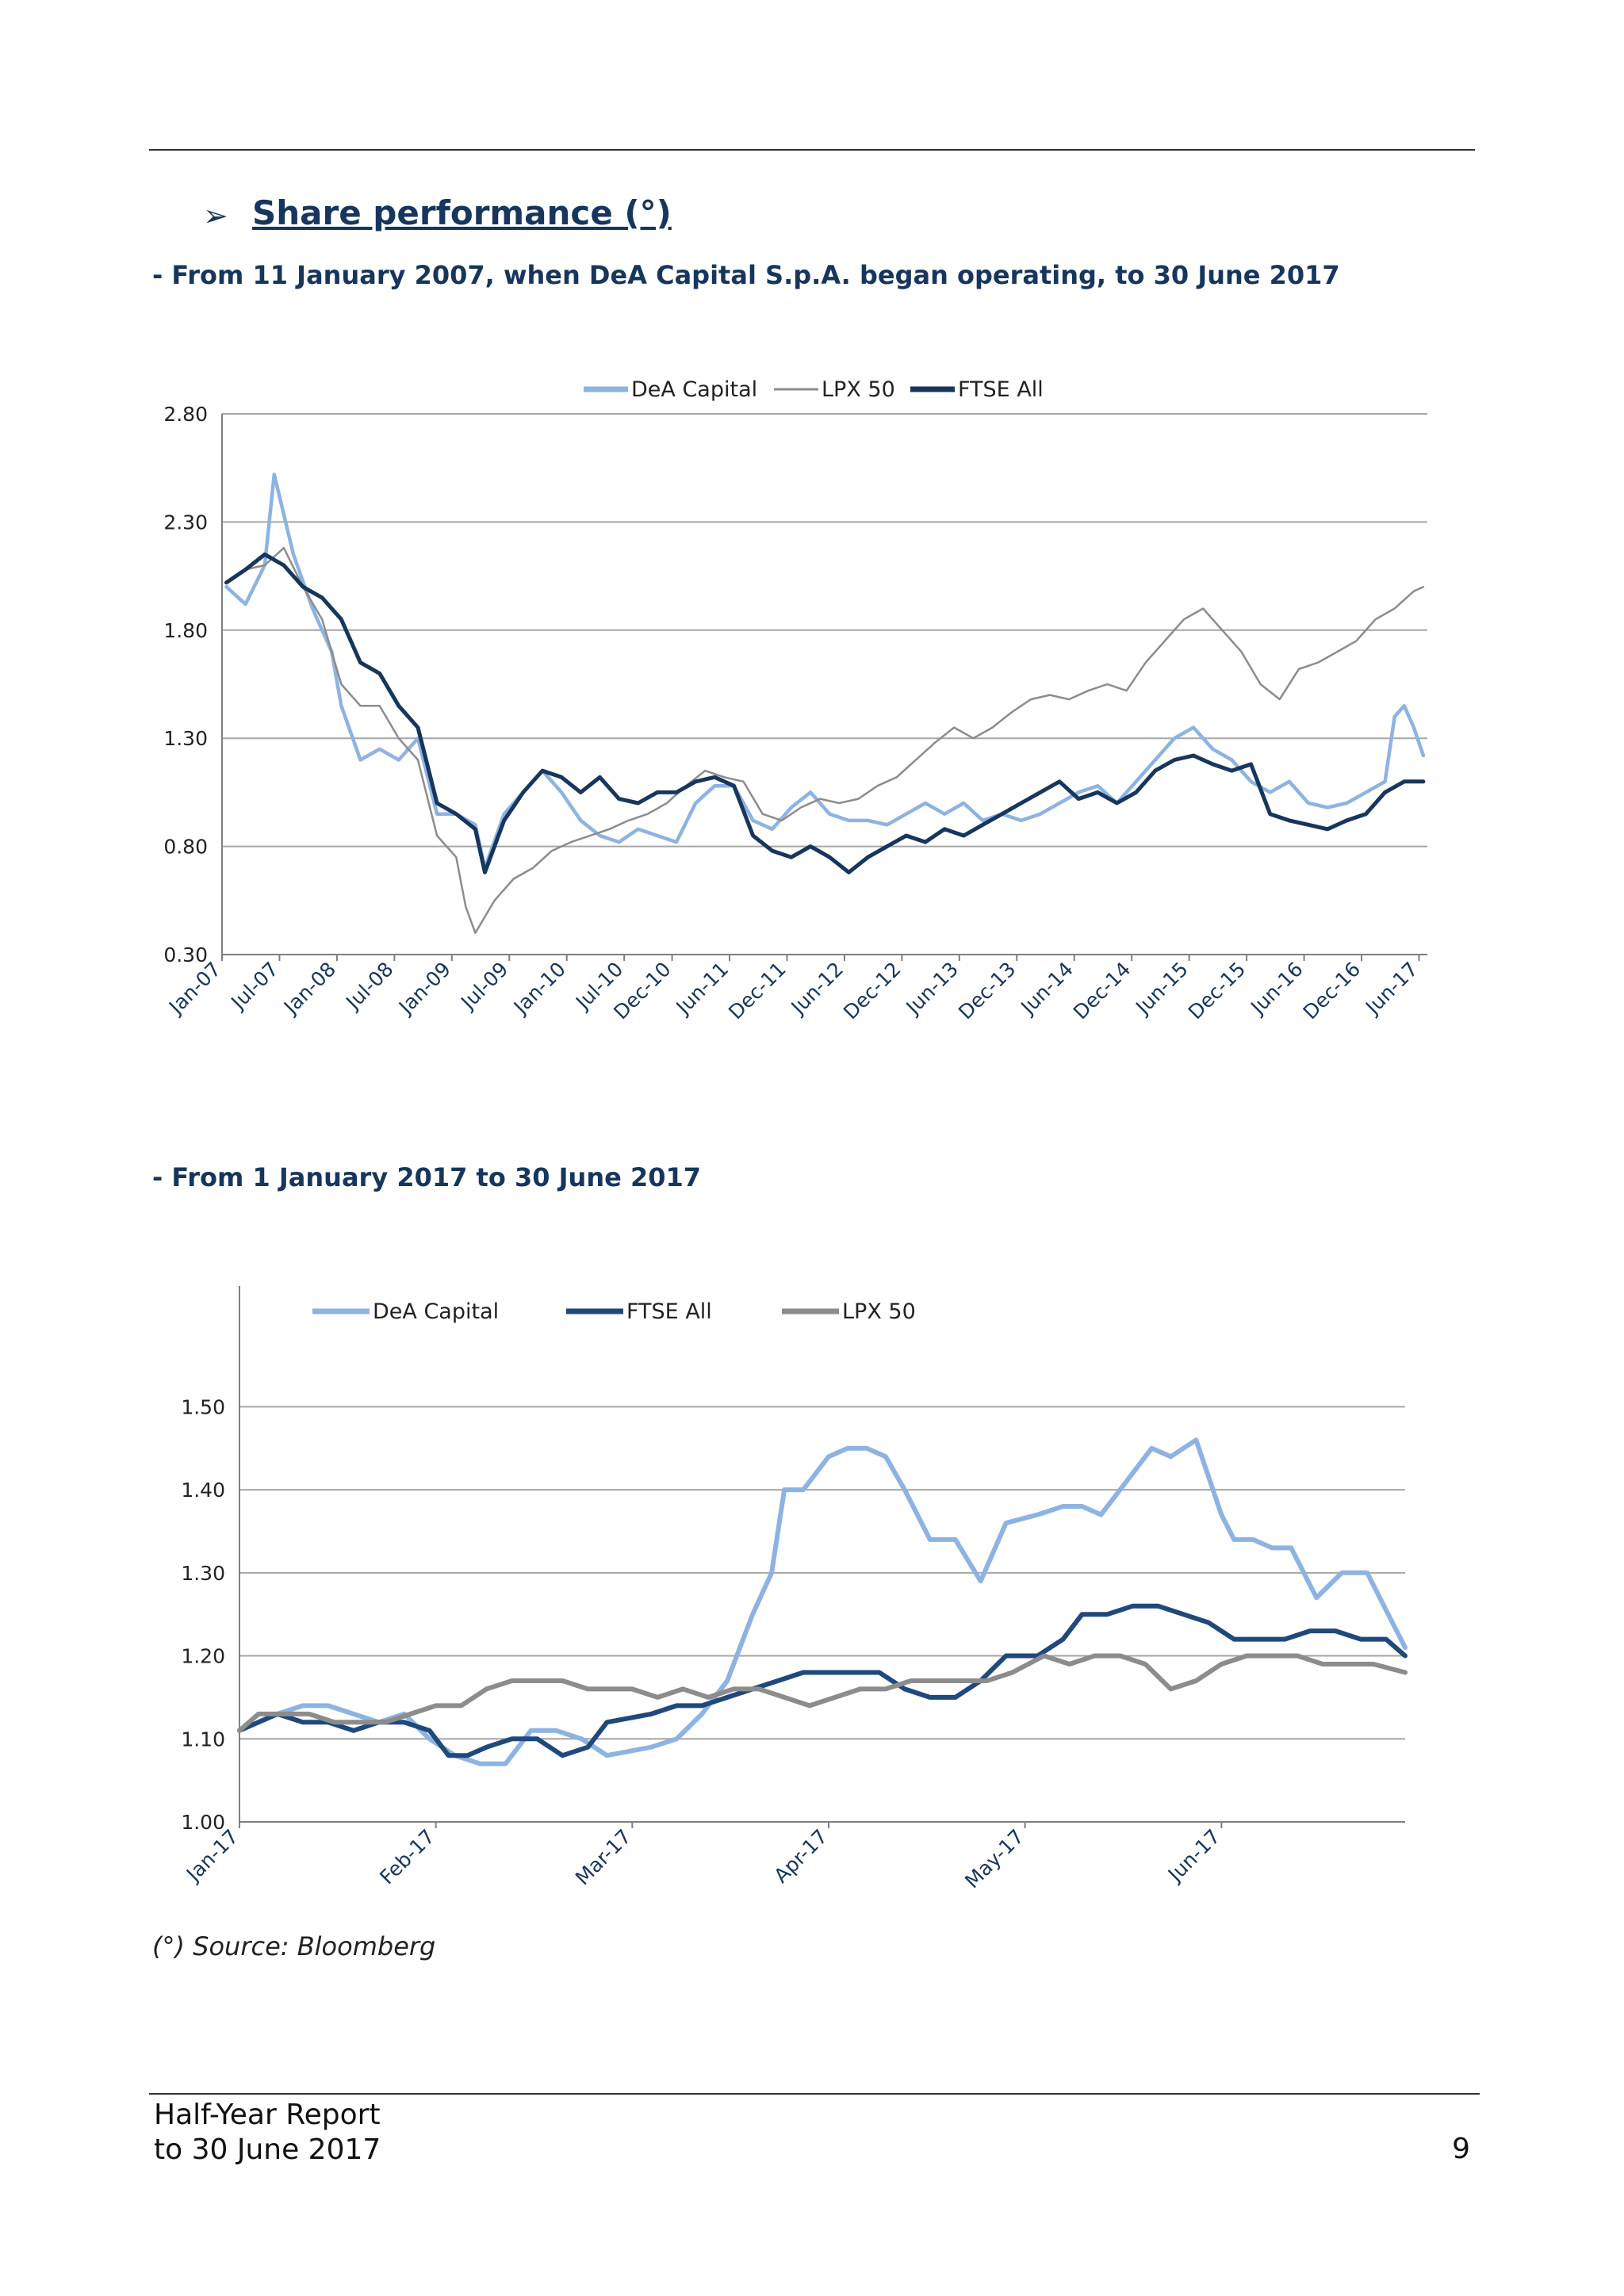 Image resolution: width=1624 pixels, height=2296 pixels. I want to click on page-number: 9, so click(1461, 2149).